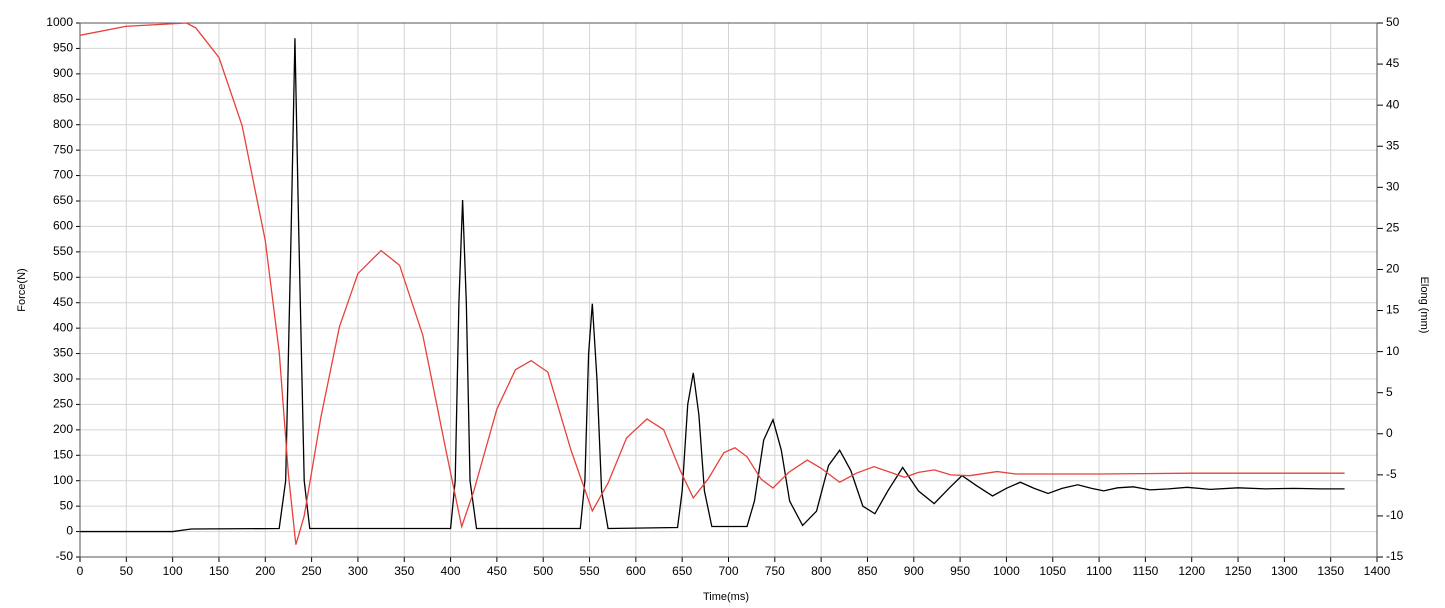  I want to click on y2-tick-label: -5, so click(1391, 474).